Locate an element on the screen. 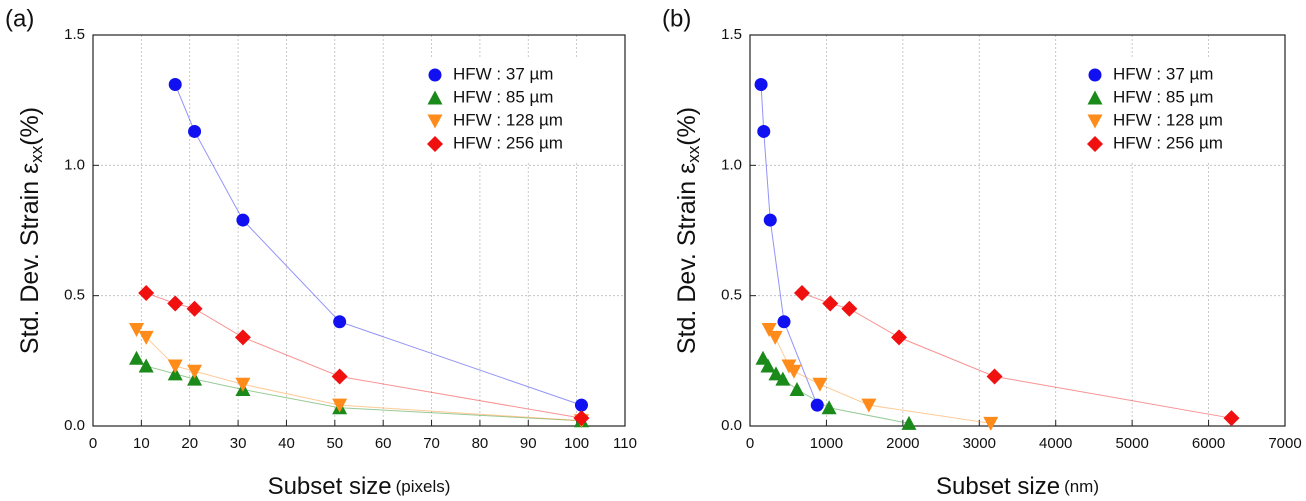 This screenshot has width=1306, height=501. x-tick-label: 4000 is located at coordinates (1055, 443).